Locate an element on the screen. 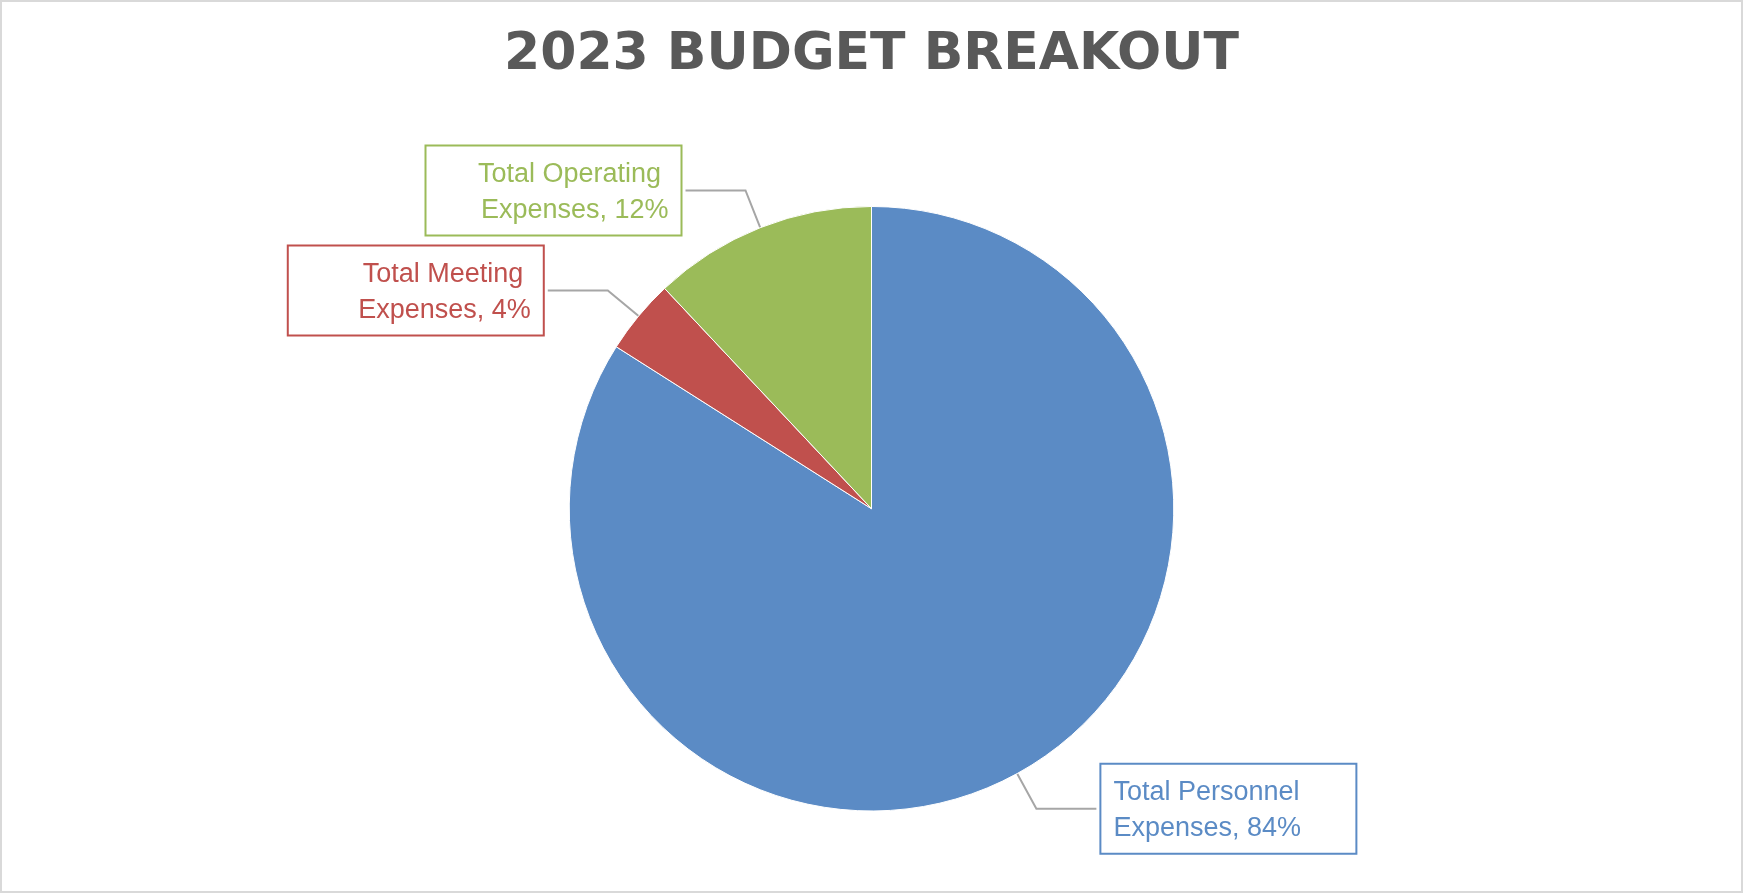  chart-title: 2023 BUDGET BREAKOUT is located at coordinates (872, 51).